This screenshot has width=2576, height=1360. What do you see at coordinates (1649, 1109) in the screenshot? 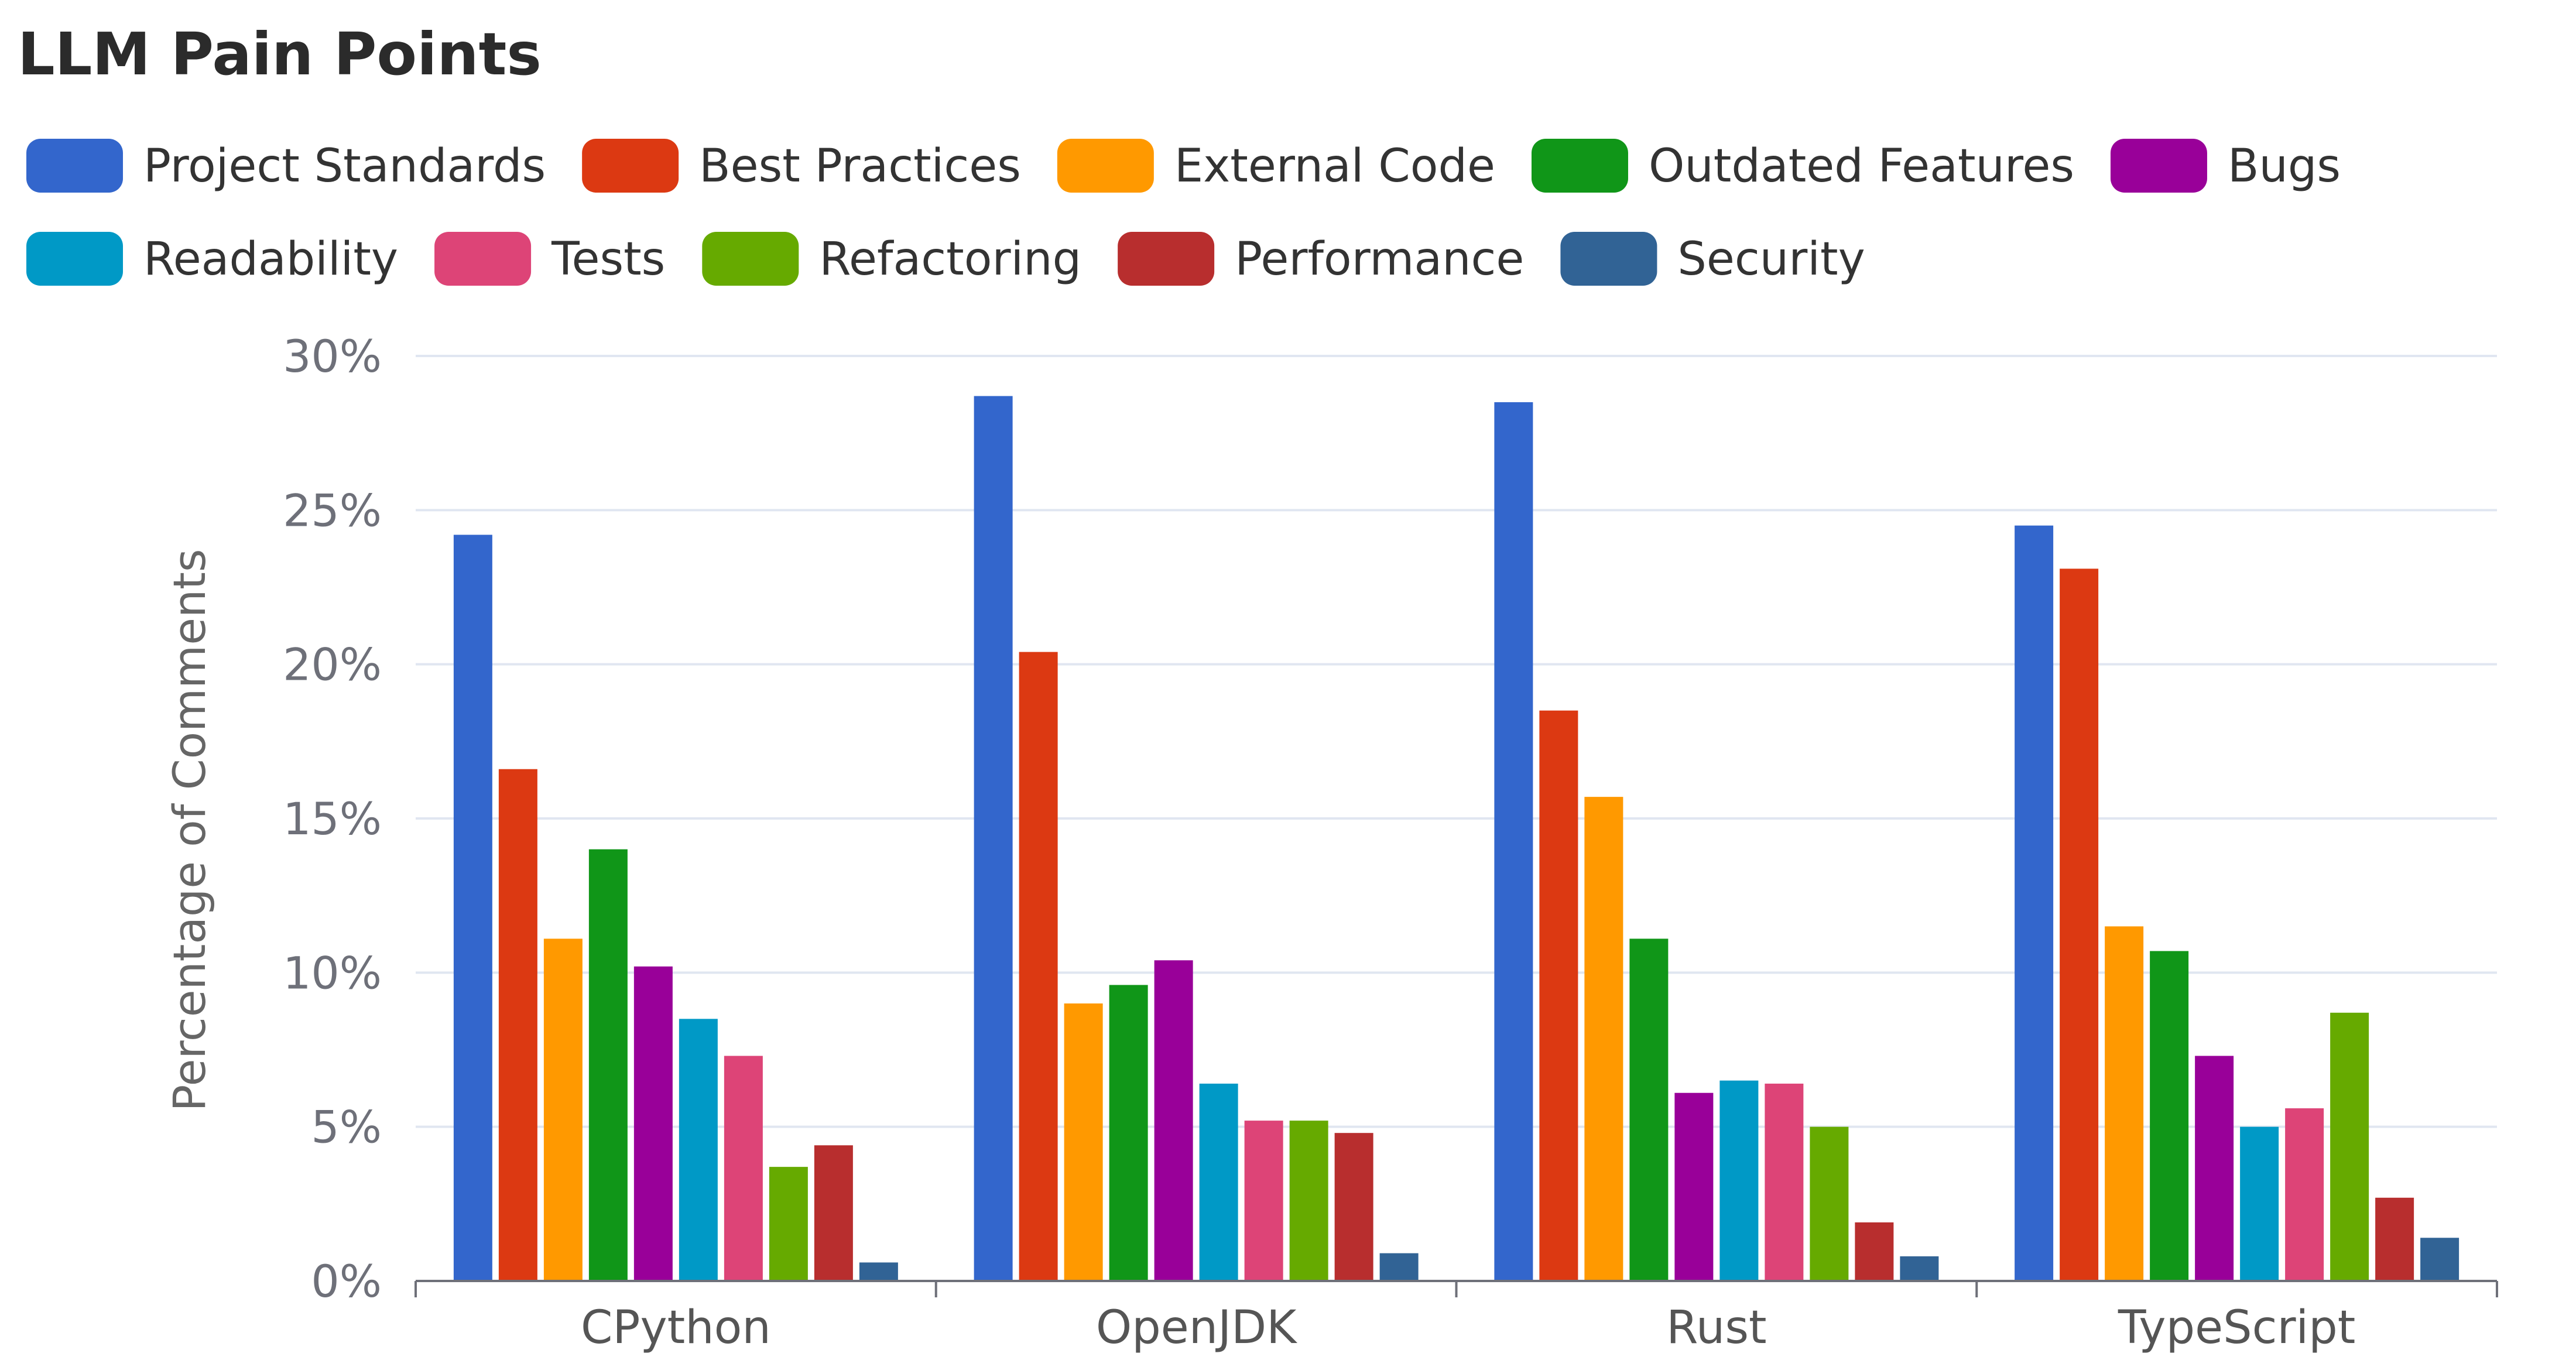
I see `bar-rust-outdated-features` at bounding box center [1649, 1109].